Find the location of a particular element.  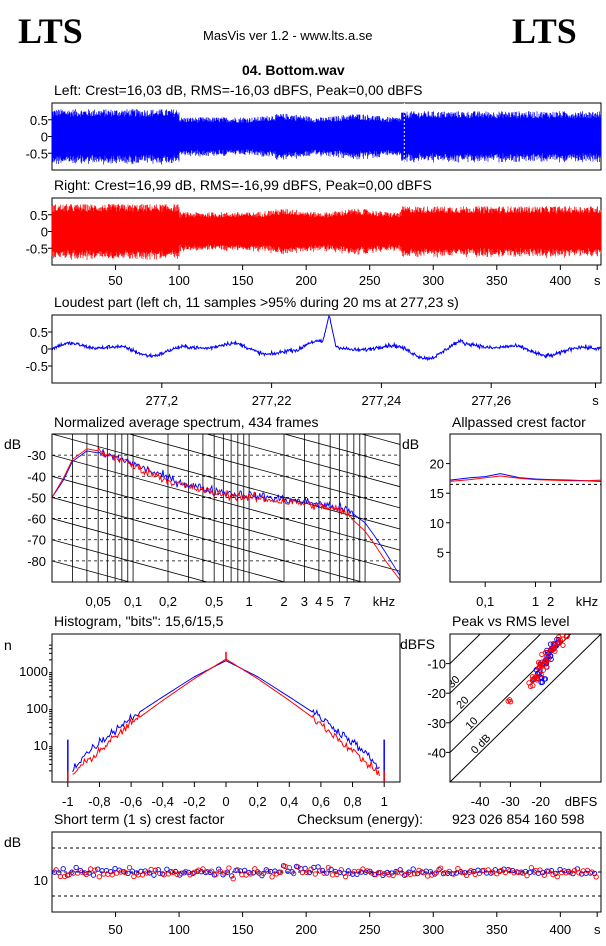

histogram-ytick-label: 10 is located at coordinates (41, 745).